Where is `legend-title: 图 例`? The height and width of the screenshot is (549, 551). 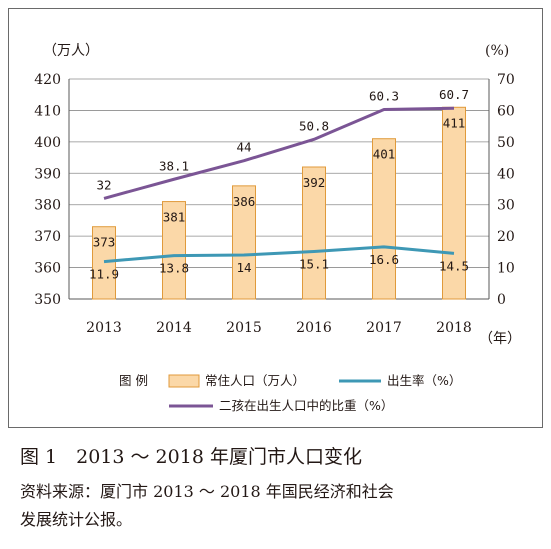
legend-title: 图 例 is located at coordinates (133, 380).